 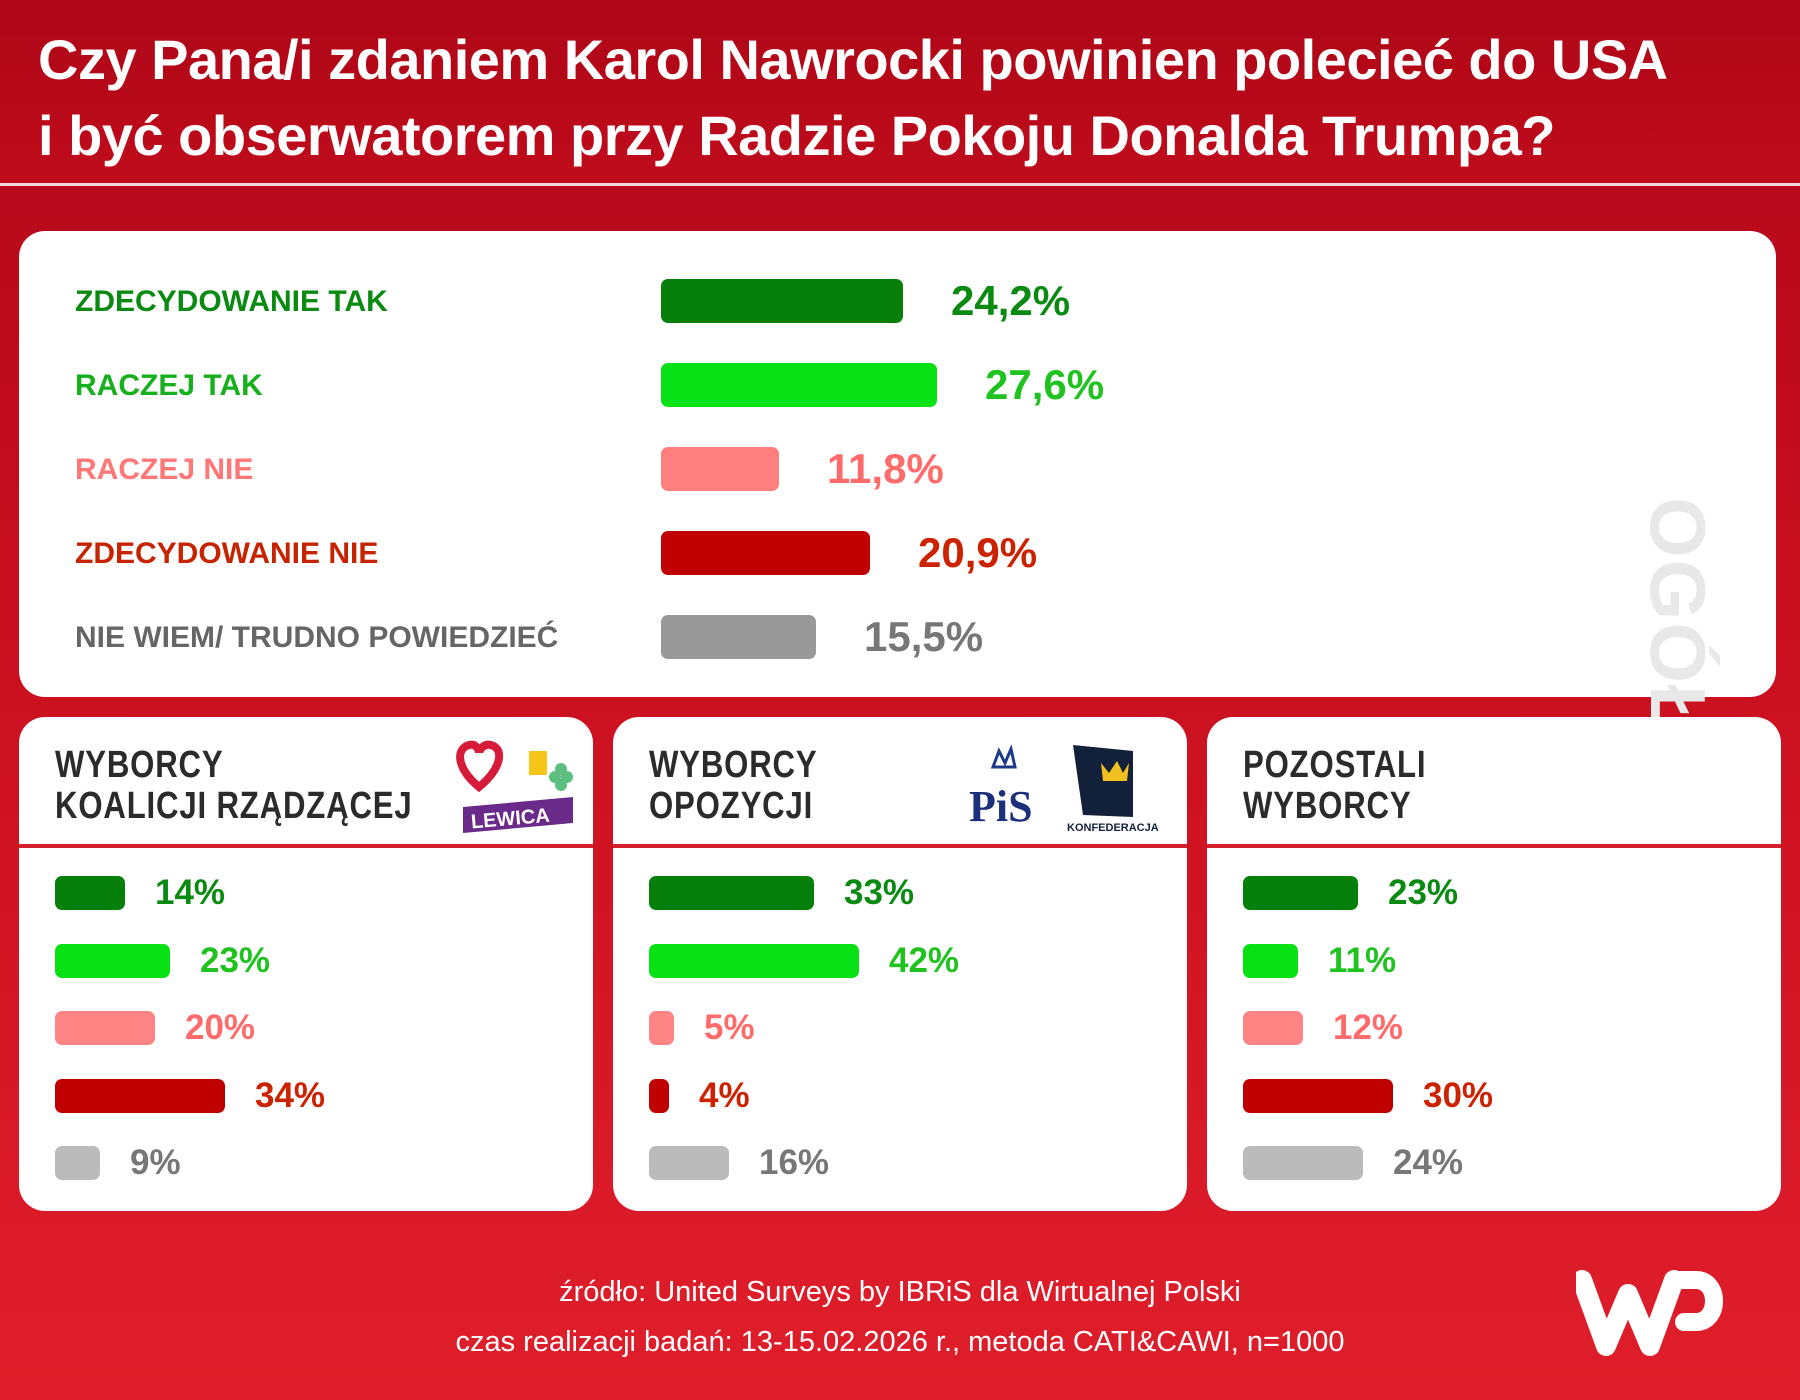 I want to click on value-label: 27,6%, so click(x=1045, y=384).